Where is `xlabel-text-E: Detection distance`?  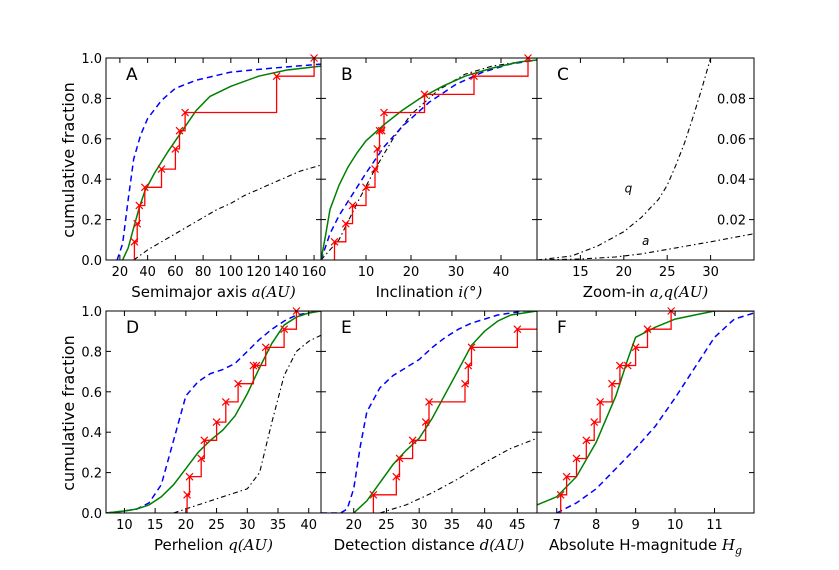
xlabel-text-E: Detection distance is located at coordinates (407, 545).